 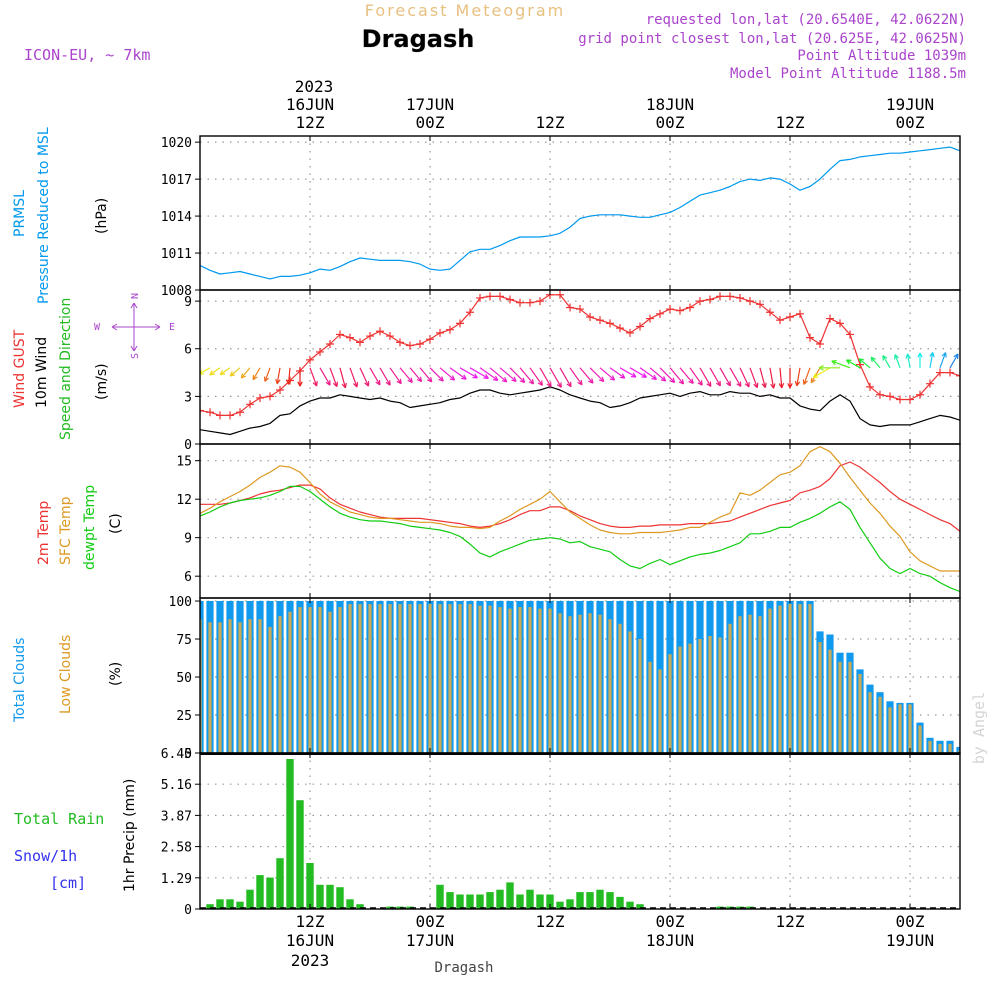 I want to click on model-name: ICON-EU, ~ 7km, so click(x=87, y=55).